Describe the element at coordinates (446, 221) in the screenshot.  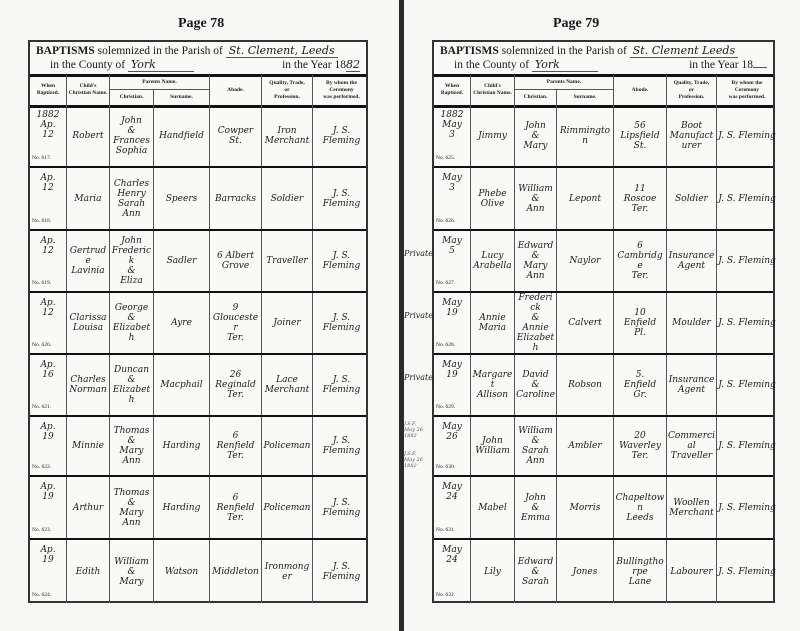
I see `entry-number: No. 626.` at that location.